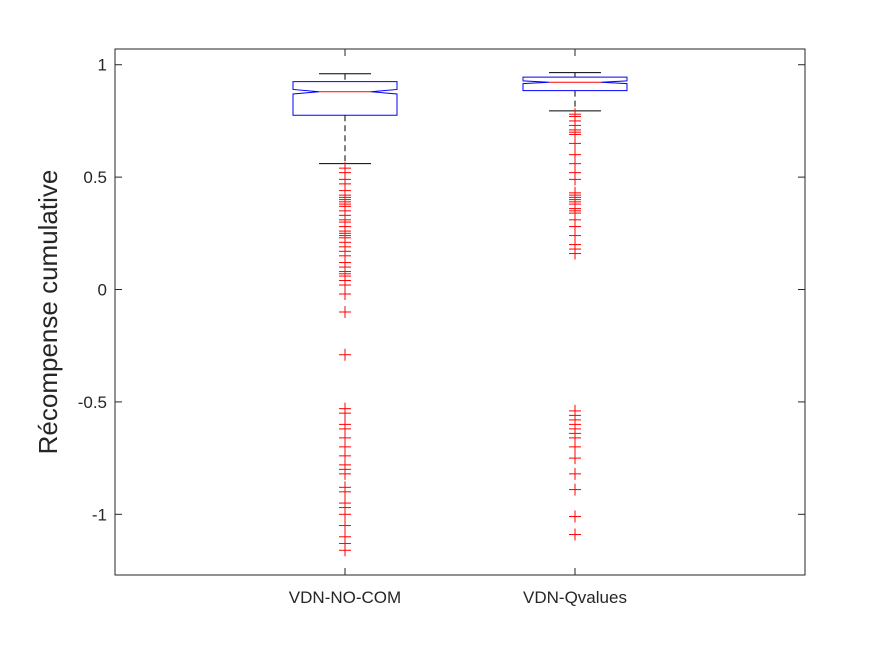  Describe the element at coordinates (95, 177) in the screenshot. I see `y-tick-label: 0.5` at that location.